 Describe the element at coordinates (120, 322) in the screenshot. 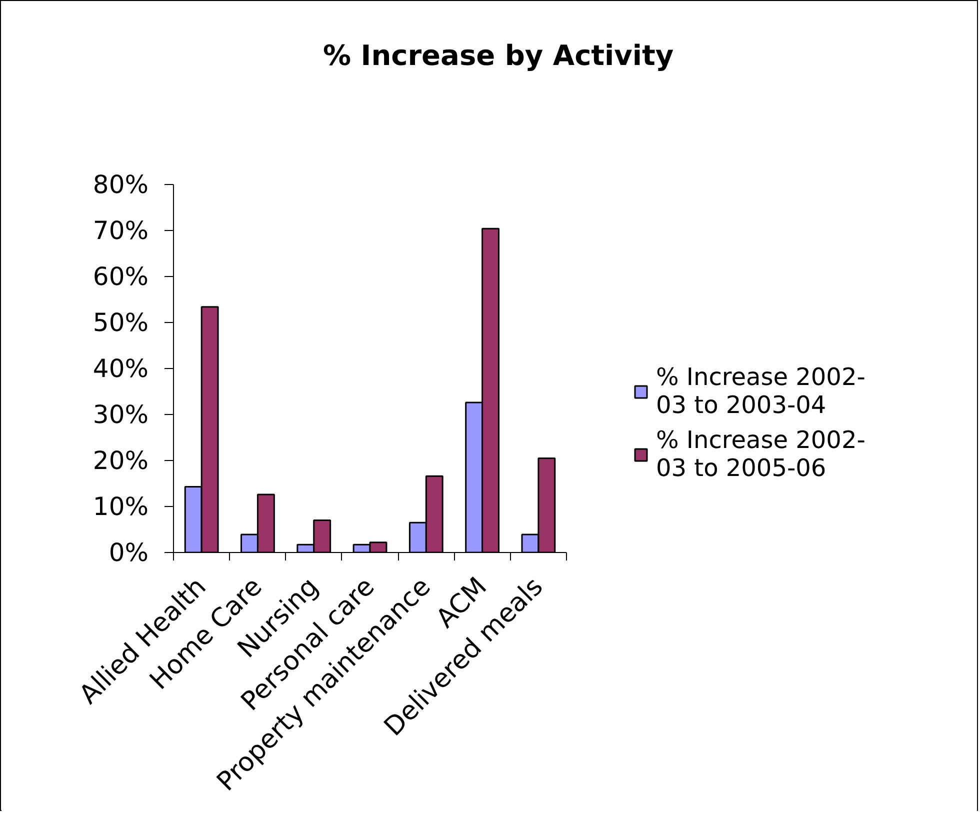

I see `y-tick-label: 50%` at that location.